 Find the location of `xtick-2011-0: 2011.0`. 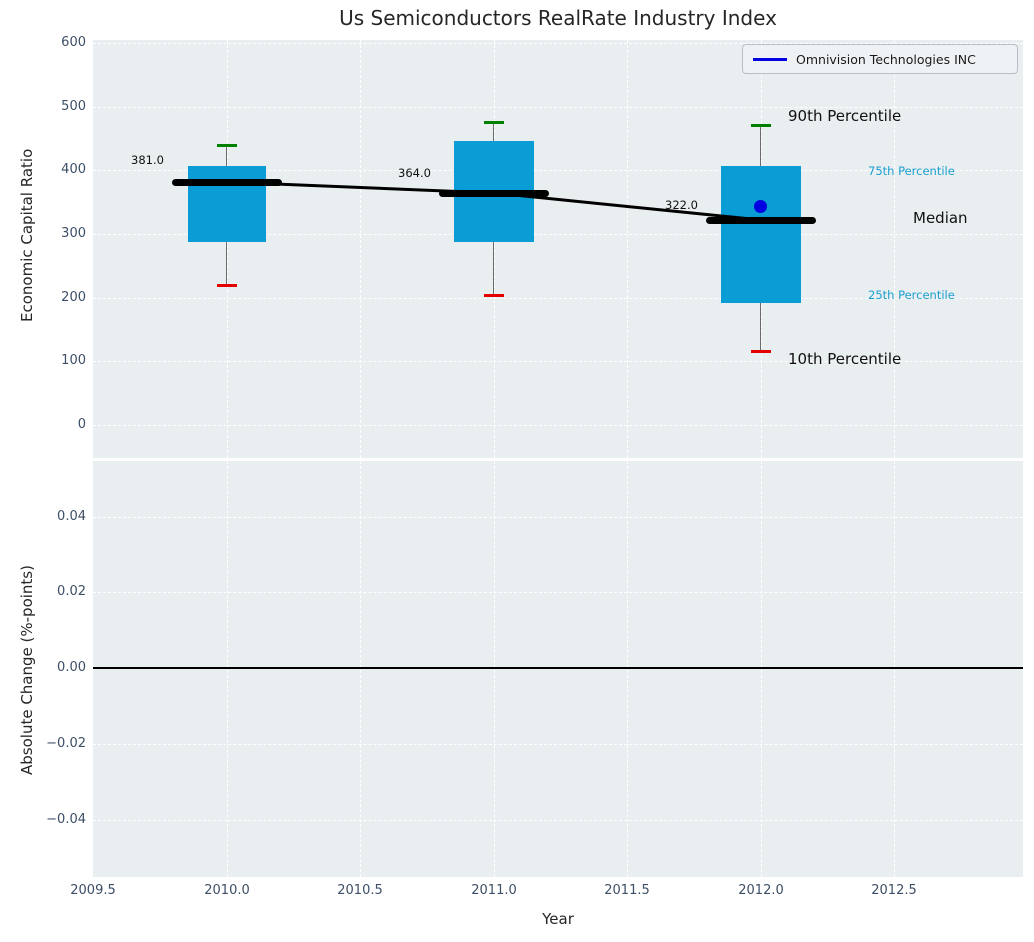

xtick-2011-0: 2011.0 is located at coordinates (494, 890).